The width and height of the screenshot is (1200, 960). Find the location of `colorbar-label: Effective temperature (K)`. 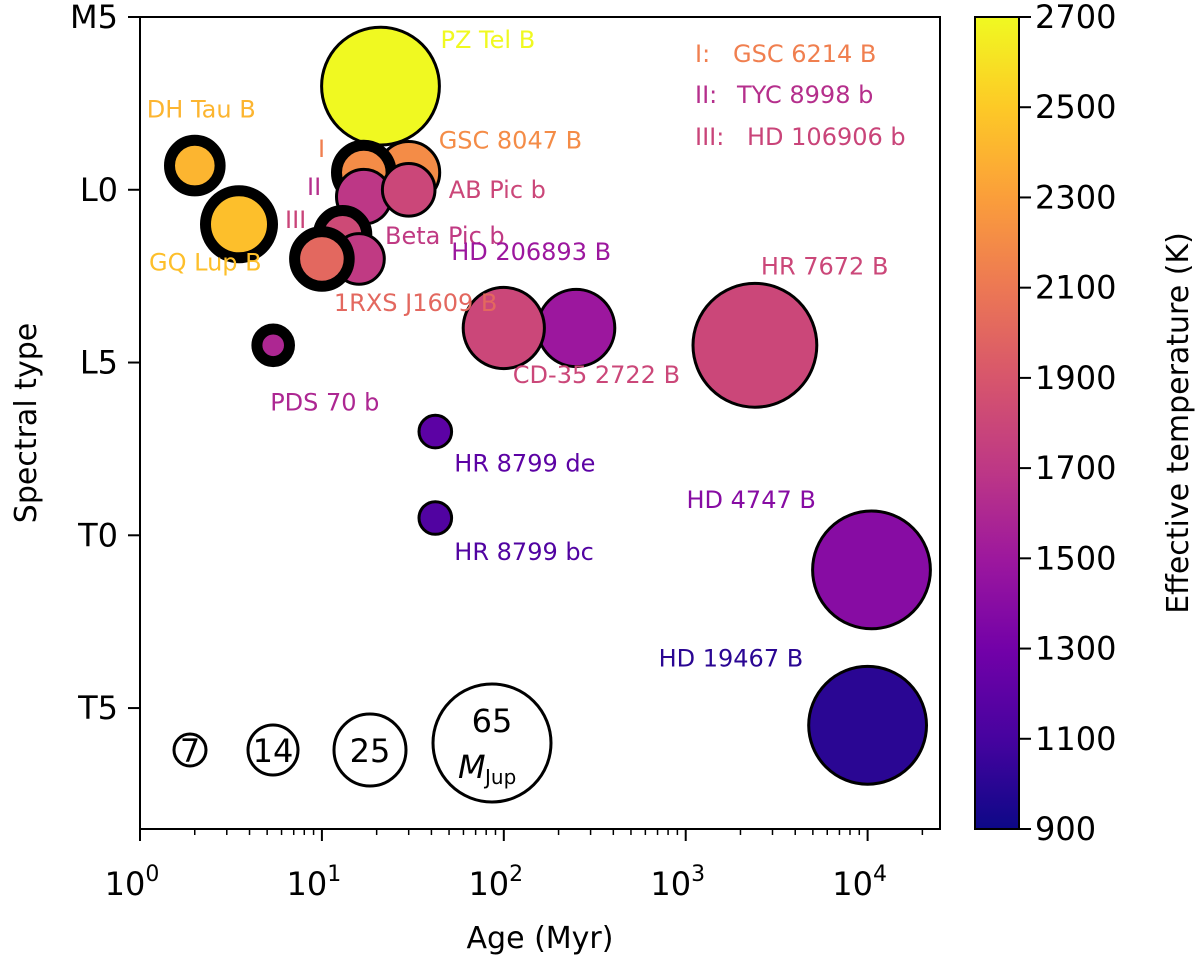

colorbar-label: Effective temperature (K) is located at coordinates (1178, 423).